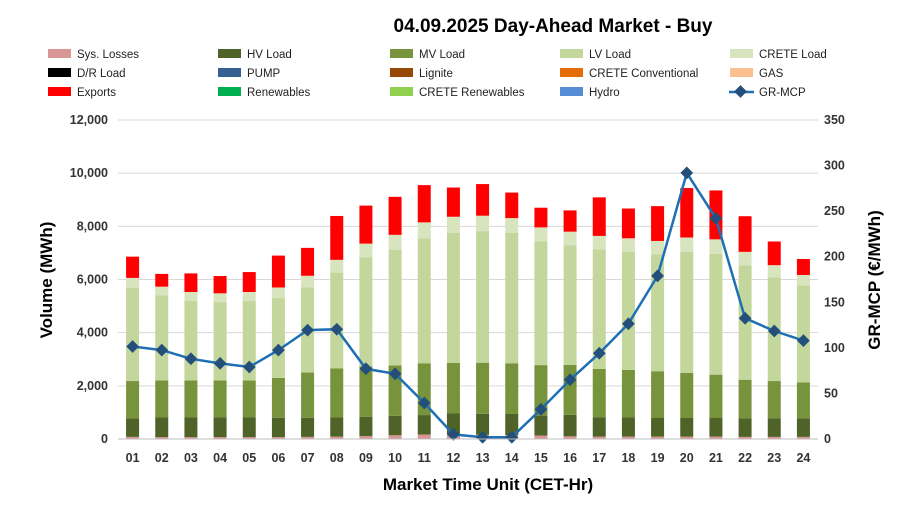  Describe the element at coordinates (92, 280) in the screenshot. I see `y-tick-label: 6,000` at that location.